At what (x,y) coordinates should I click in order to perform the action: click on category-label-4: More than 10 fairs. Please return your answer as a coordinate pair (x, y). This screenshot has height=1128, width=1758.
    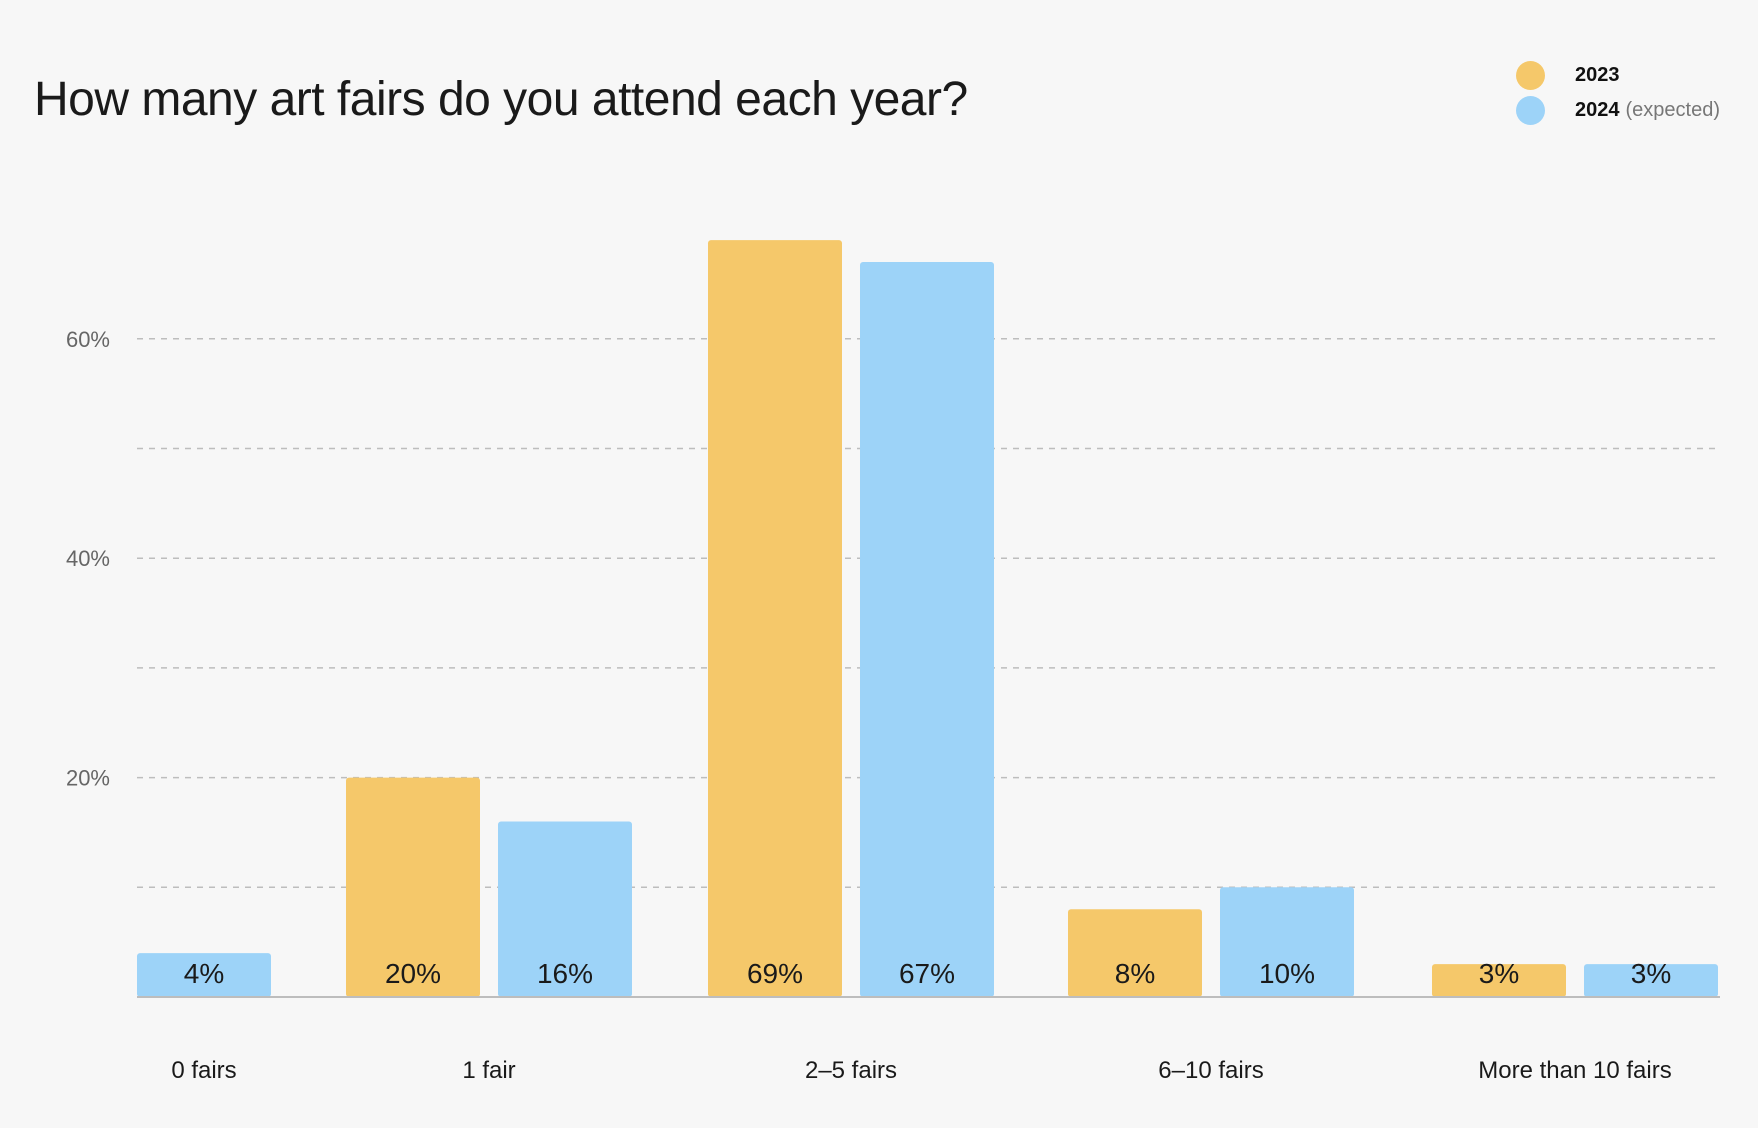
    Looking at the image, I should click on (1574, 1070).